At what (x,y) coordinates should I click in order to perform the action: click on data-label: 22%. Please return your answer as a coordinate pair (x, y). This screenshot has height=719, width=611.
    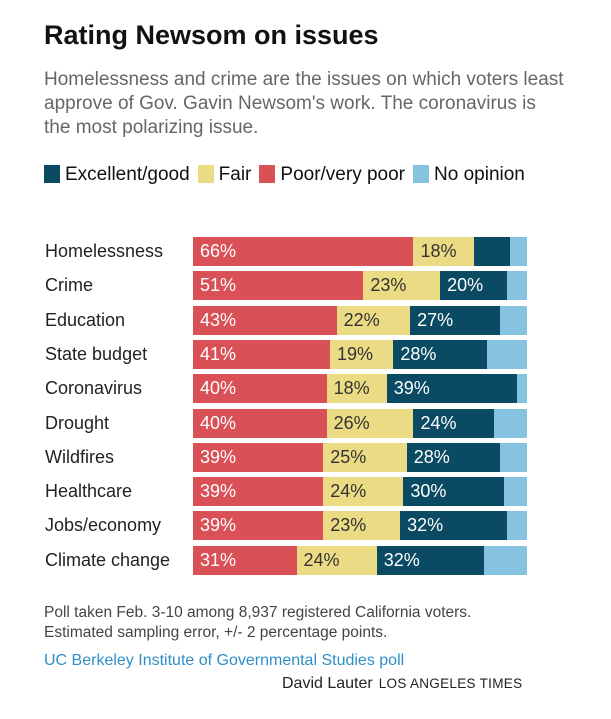
    Looking at the image, I should click on (361, 319).